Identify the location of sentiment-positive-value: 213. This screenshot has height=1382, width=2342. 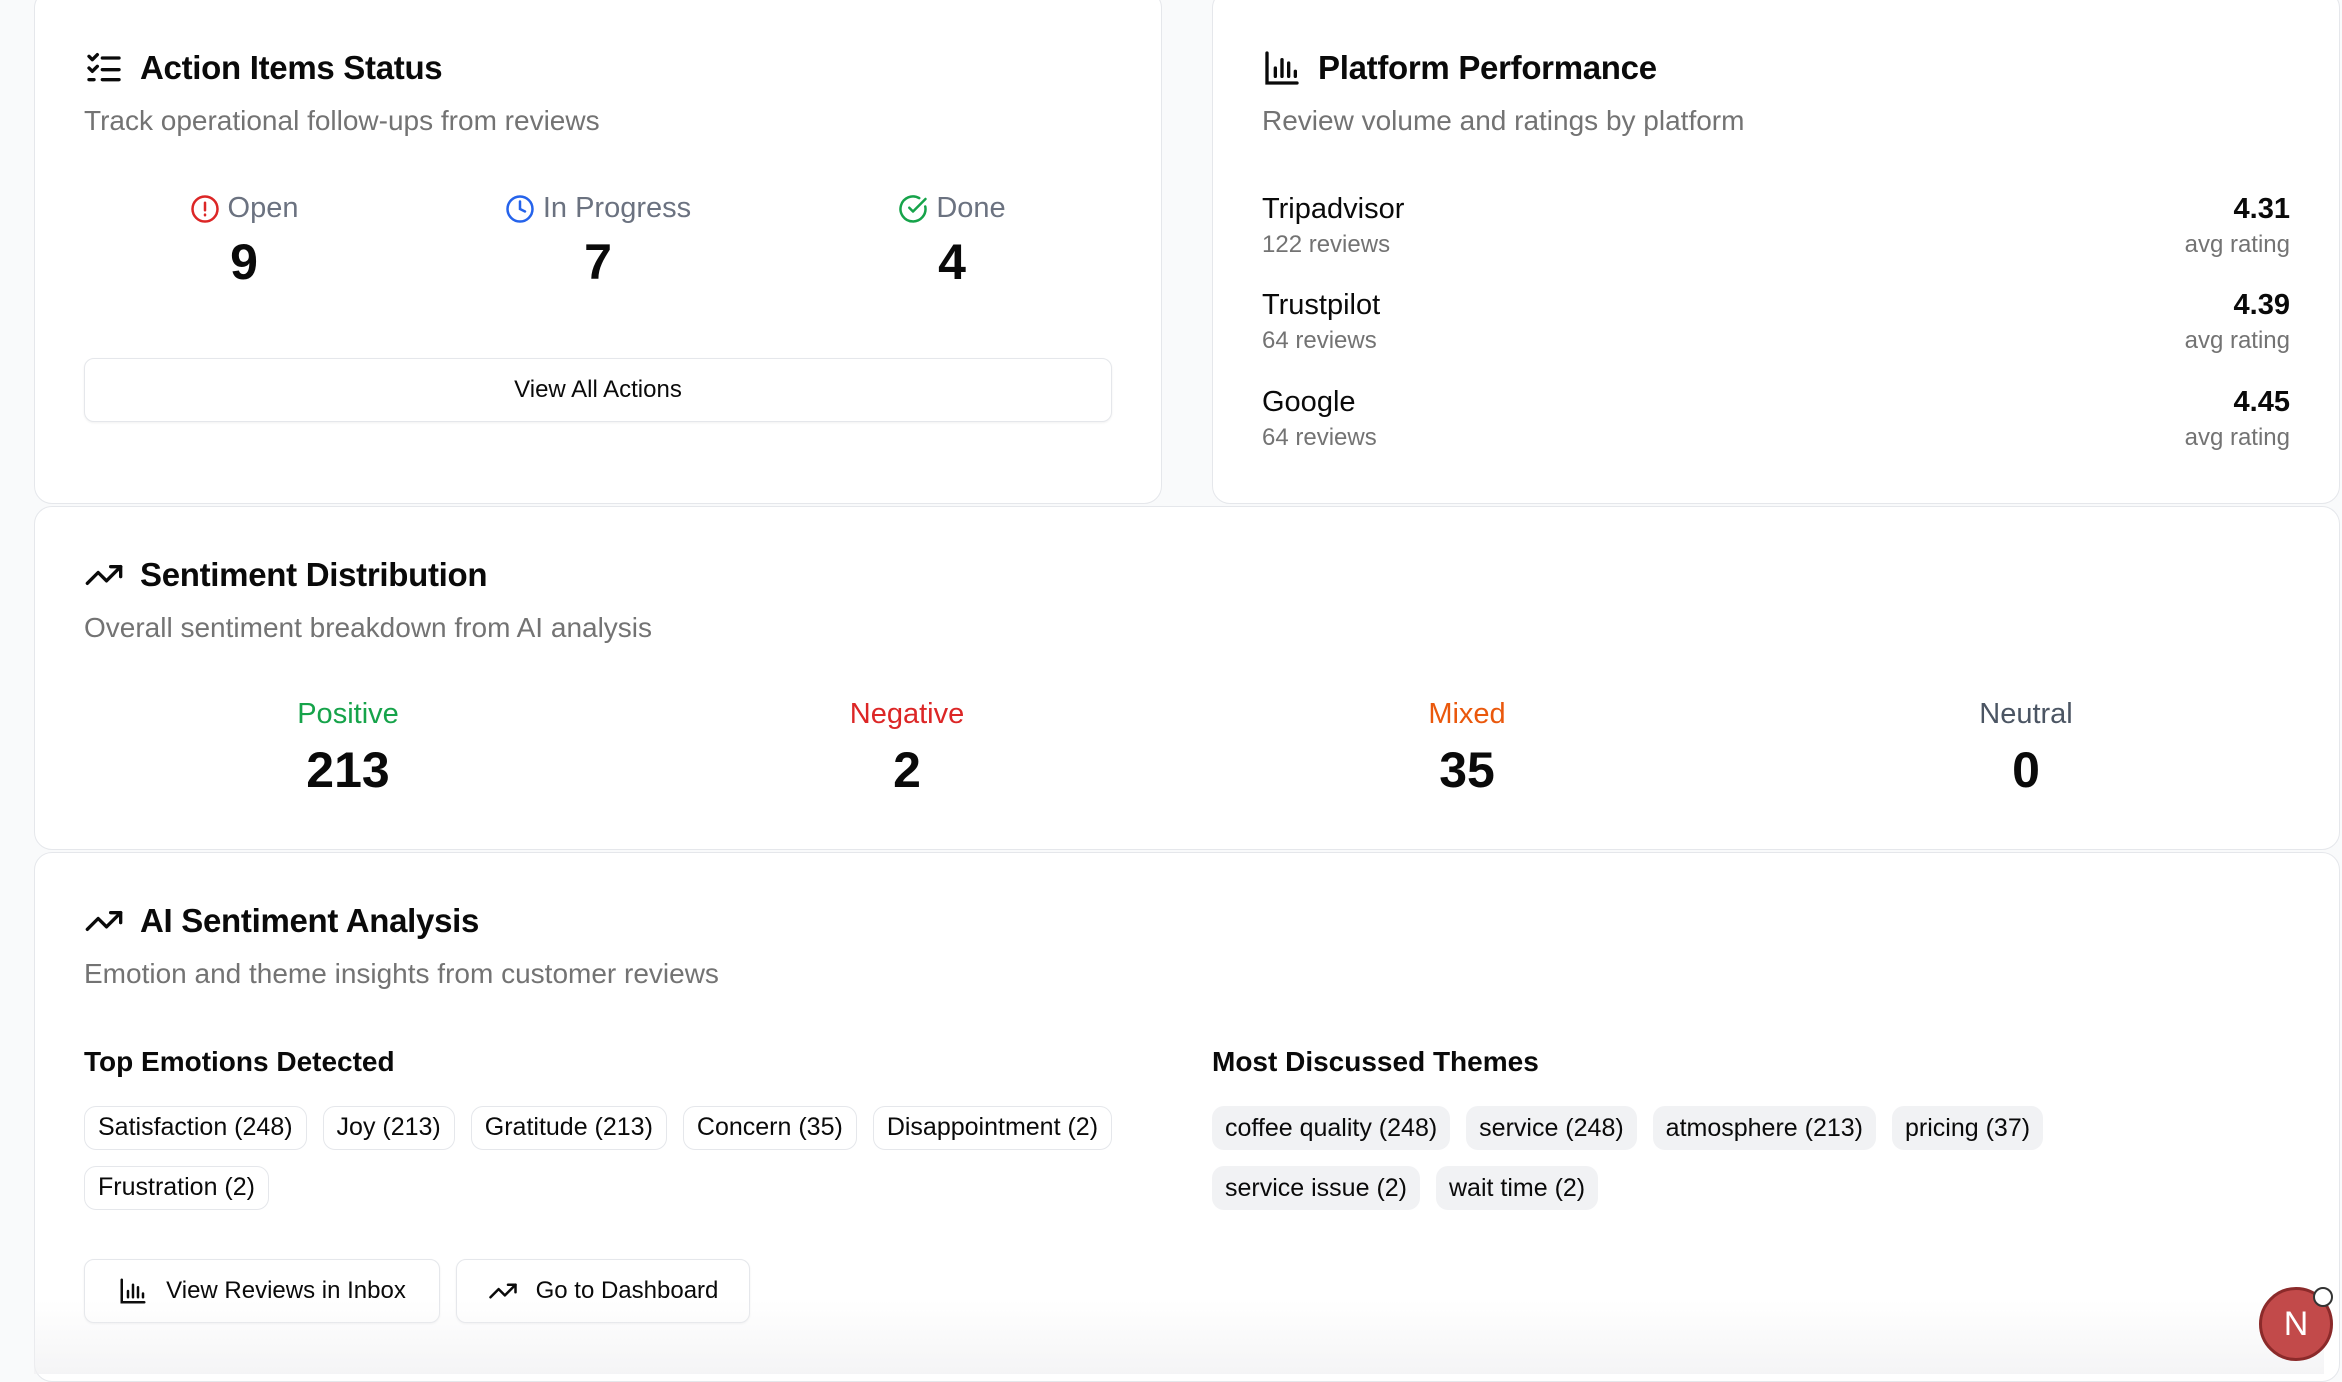
(348, 770).